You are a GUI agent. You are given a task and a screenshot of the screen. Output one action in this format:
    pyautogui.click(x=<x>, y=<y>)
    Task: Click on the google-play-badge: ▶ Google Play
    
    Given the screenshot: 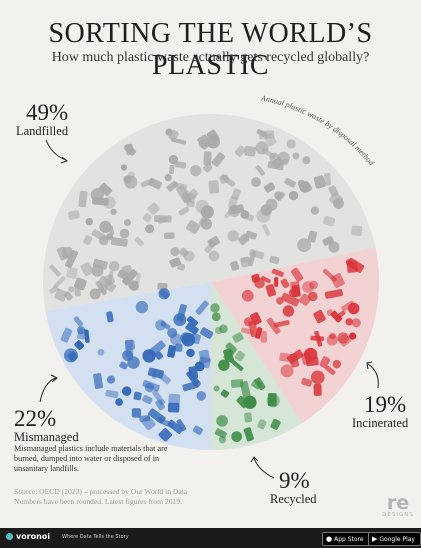 What is the action you would take?
    pyautogui.click(x=394, y=539)
    